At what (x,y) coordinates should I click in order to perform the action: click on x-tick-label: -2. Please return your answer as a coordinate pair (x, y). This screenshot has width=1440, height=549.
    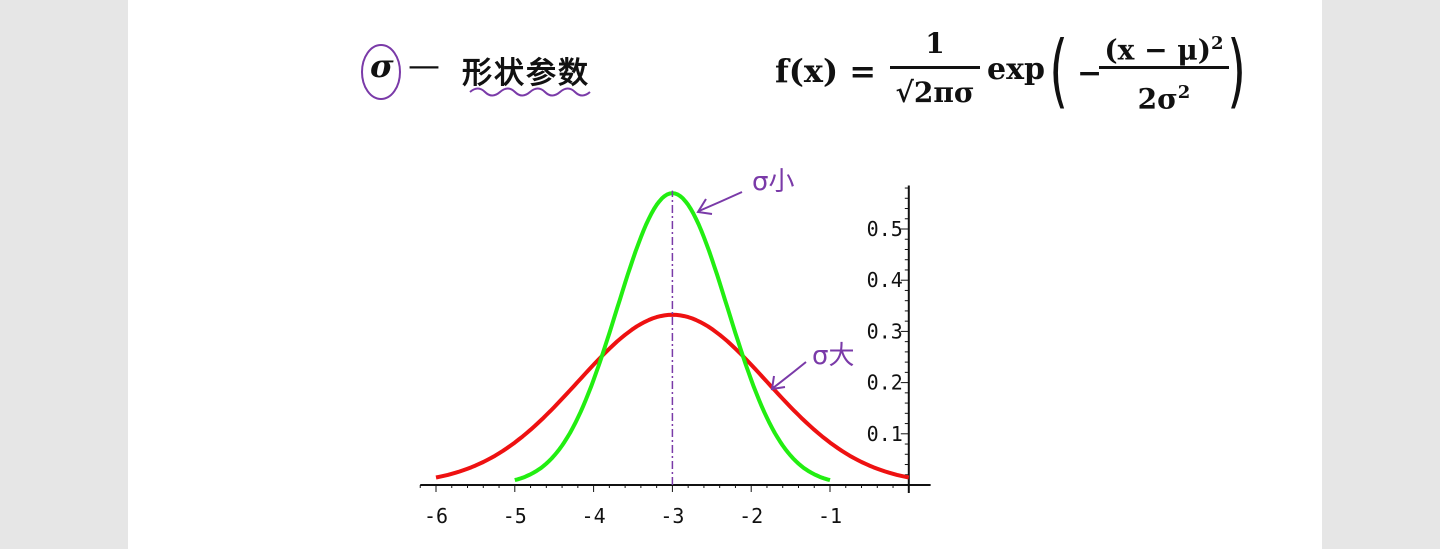
    Looking at the image, I should click on (751, 516).